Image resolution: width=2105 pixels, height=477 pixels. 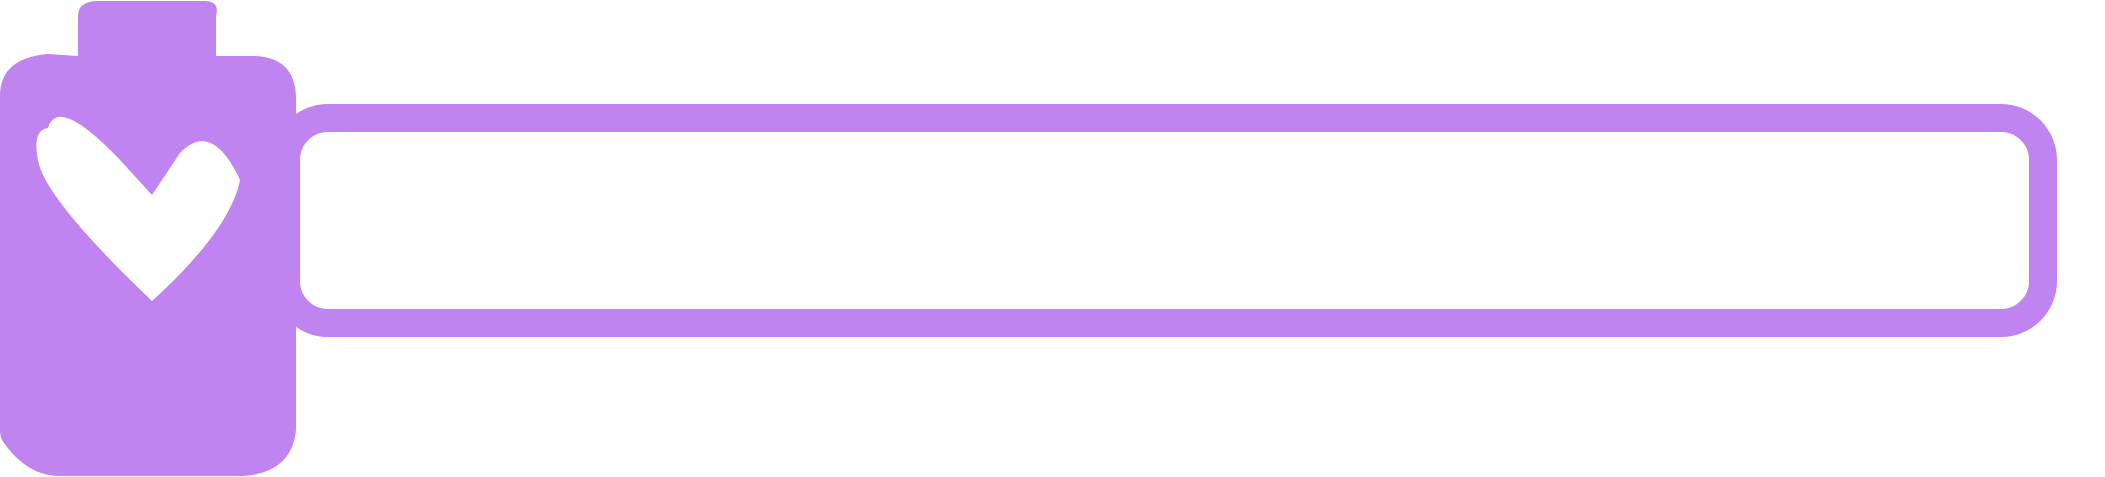 I want to click on bottle-svg, so click(x=148, y=238).